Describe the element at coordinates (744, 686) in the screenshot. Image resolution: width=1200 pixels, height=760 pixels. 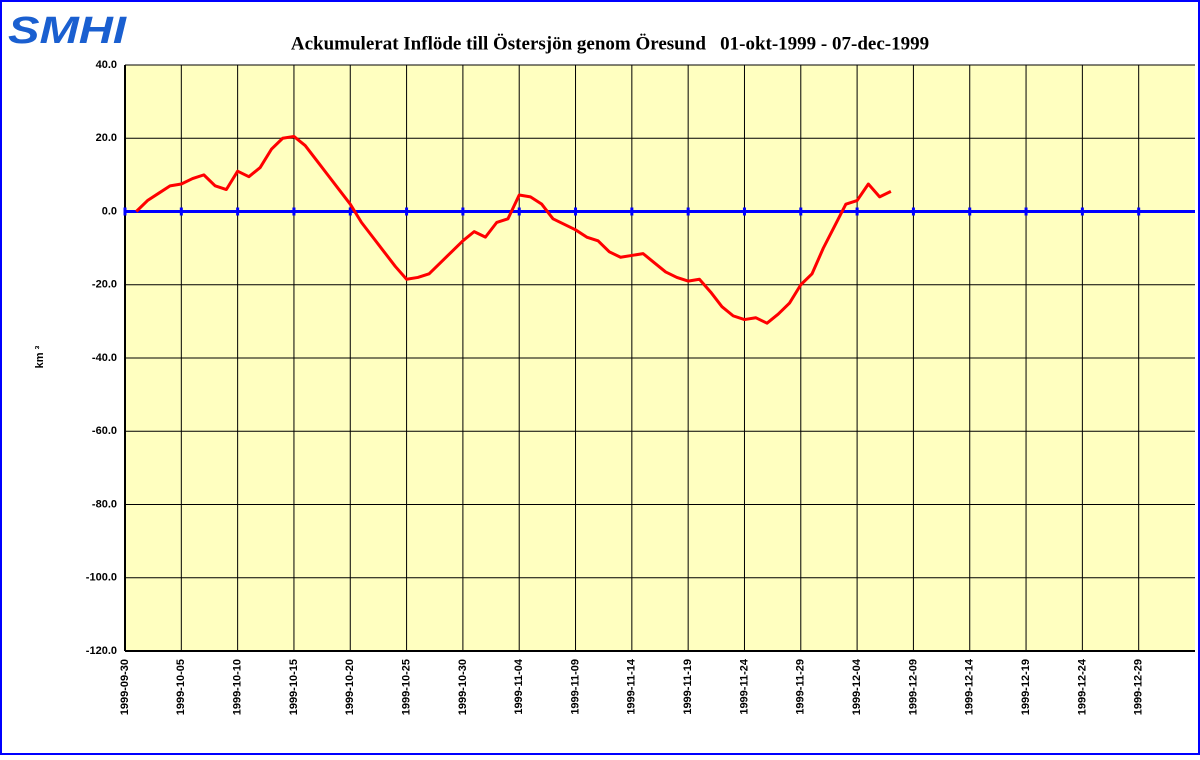
I see `x-tick-label: 1999-11-24` at that location.